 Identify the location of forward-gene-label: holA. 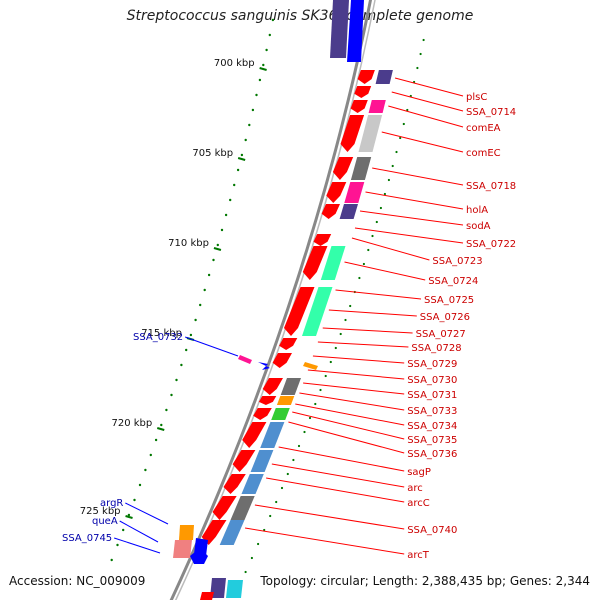
(477, 210).